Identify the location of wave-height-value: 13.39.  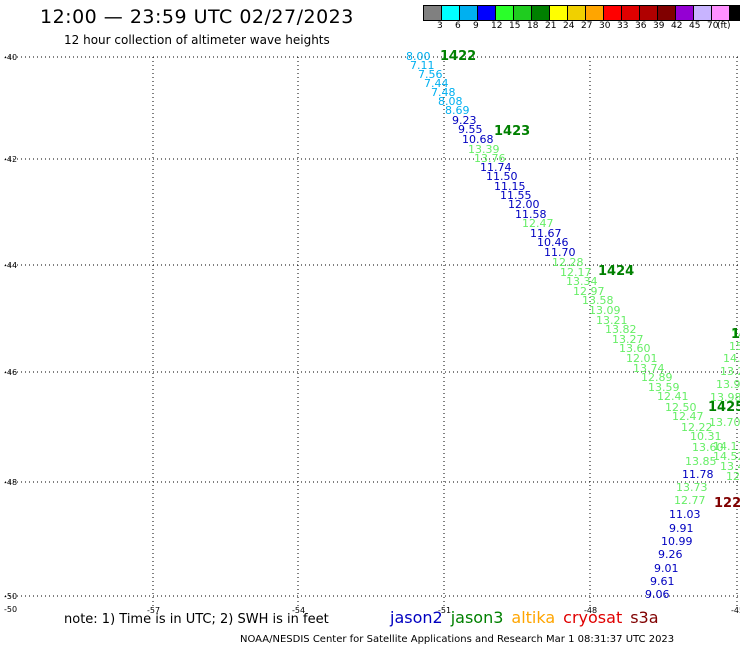
(484, 149).